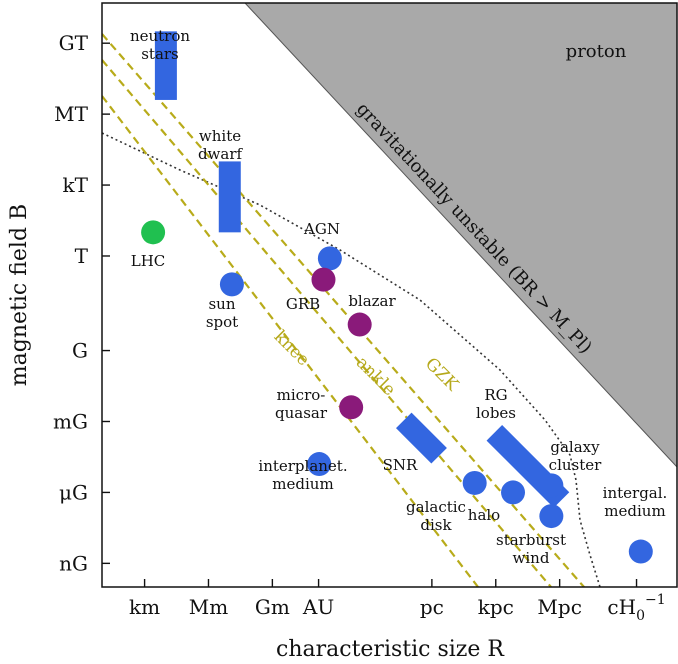 The image size is (678, 664). Describe the element at coordinates (74, 43) in the screenshot. I see `y-tick-label: GT` at that location.